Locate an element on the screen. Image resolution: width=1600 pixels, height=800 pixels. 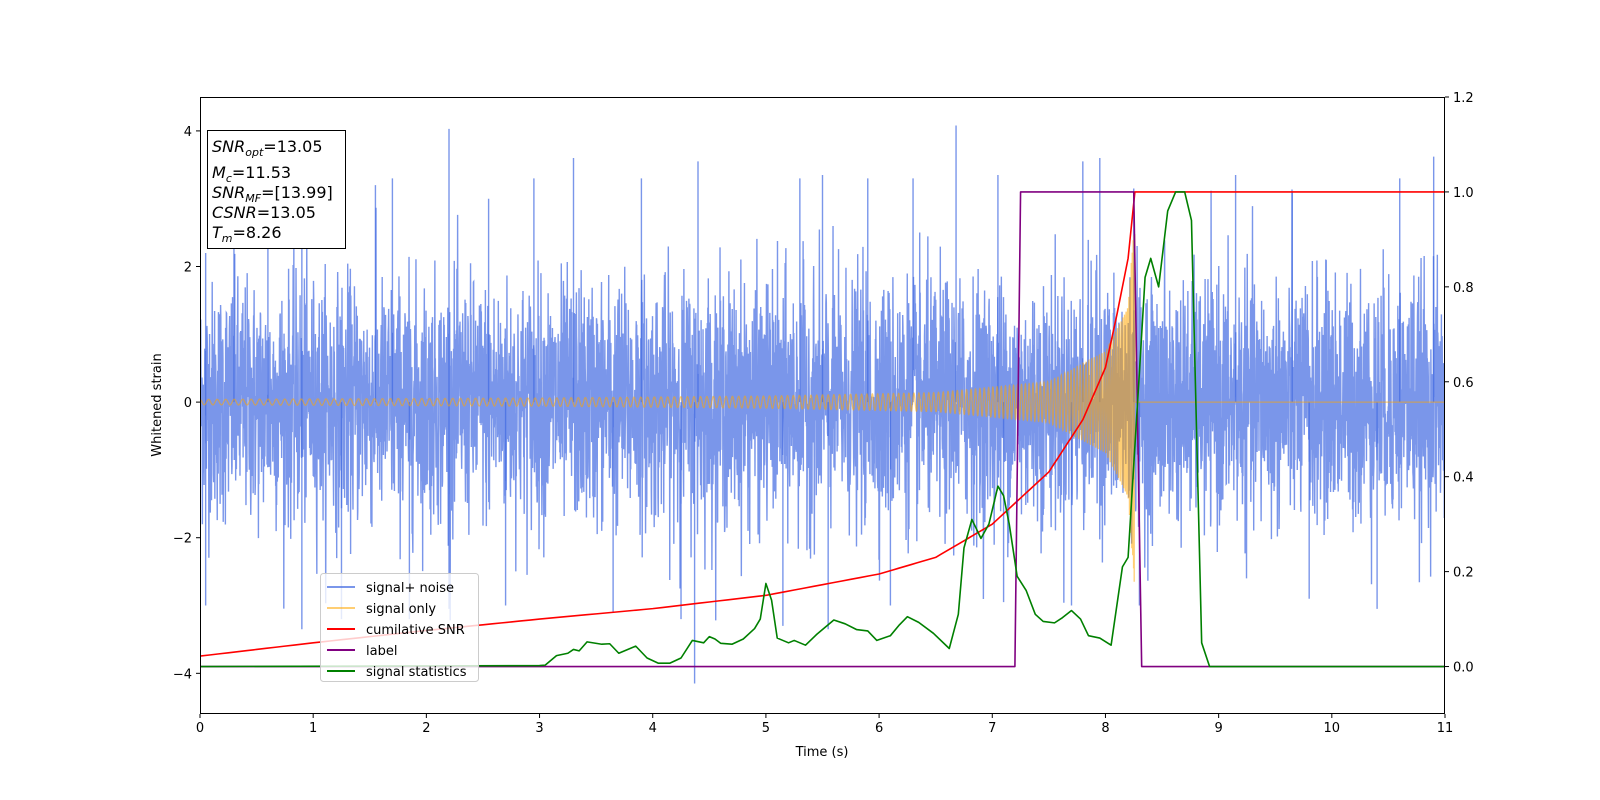
x-tick-label: 10 is located at coordinates (1332, 728).